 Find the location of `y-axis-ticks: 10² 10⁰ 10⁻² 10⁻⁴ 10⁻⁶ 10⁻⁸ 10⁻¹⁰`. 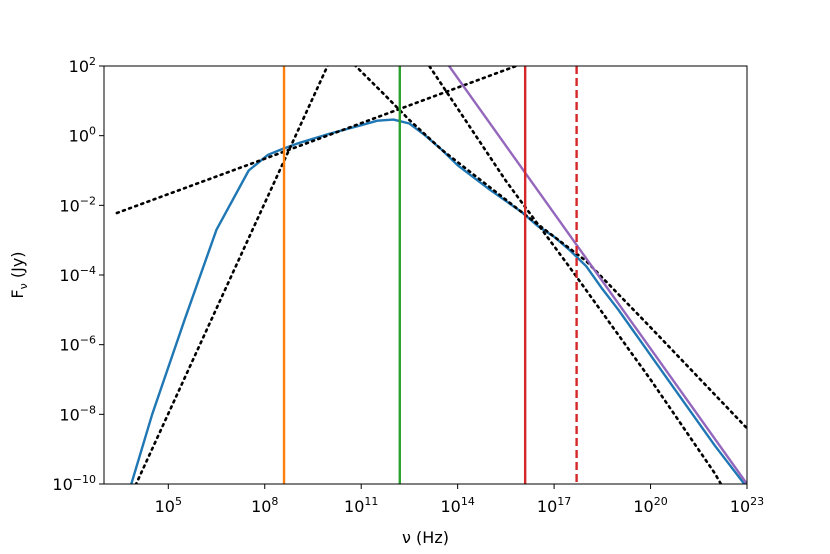

y-axis-ticks: 10² 10⁰ 10⁻² 10⁻⁴ 10⁻⁶ 10⁻⁸ 10⁻¹⁰ is located at coordinates (78, 274).